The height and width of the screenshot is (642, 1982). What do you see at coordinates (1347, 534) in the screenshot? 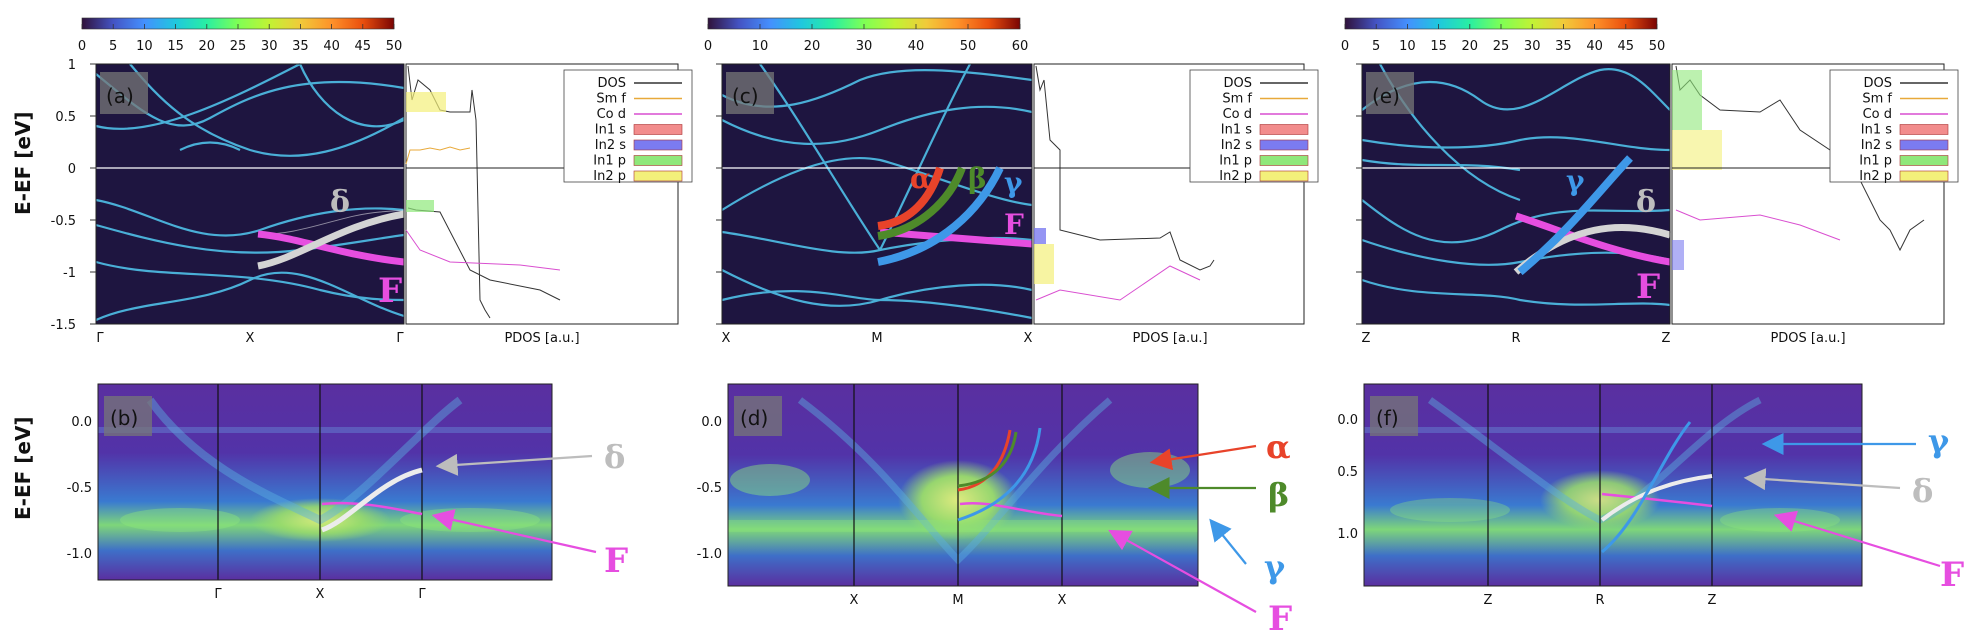
I see `svg-text: 1.0` at bounding box center [1347, 534].